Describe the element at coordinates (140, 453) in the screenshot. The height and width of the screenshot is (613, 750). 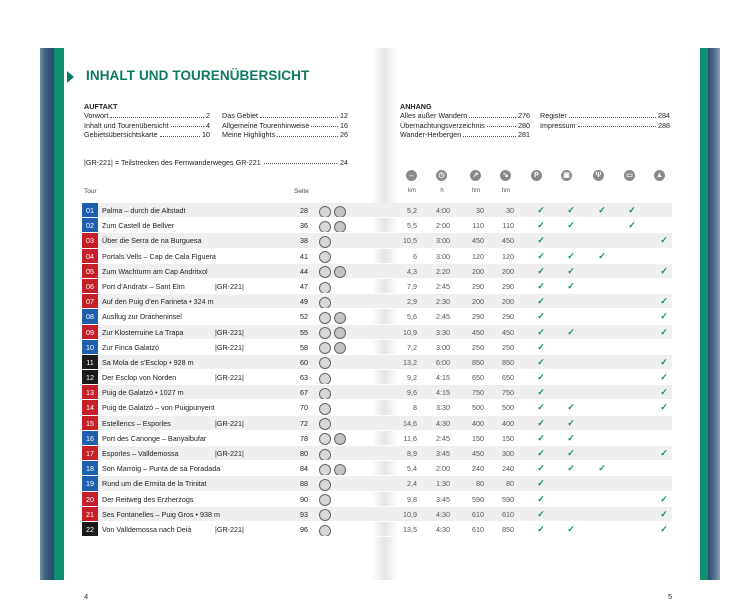
I see `tour-name: Esporles – Valldemossa` at that location.